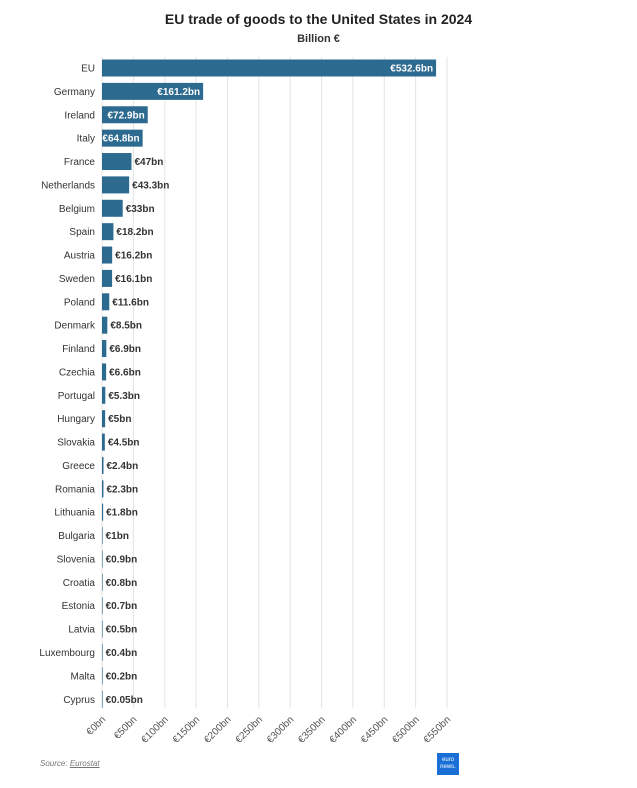 The width and height of the screenshot is (637, 788). Describe the element at coordinates (54, 763) in the screenshot. I see `source-prefix: Source:` at that location.